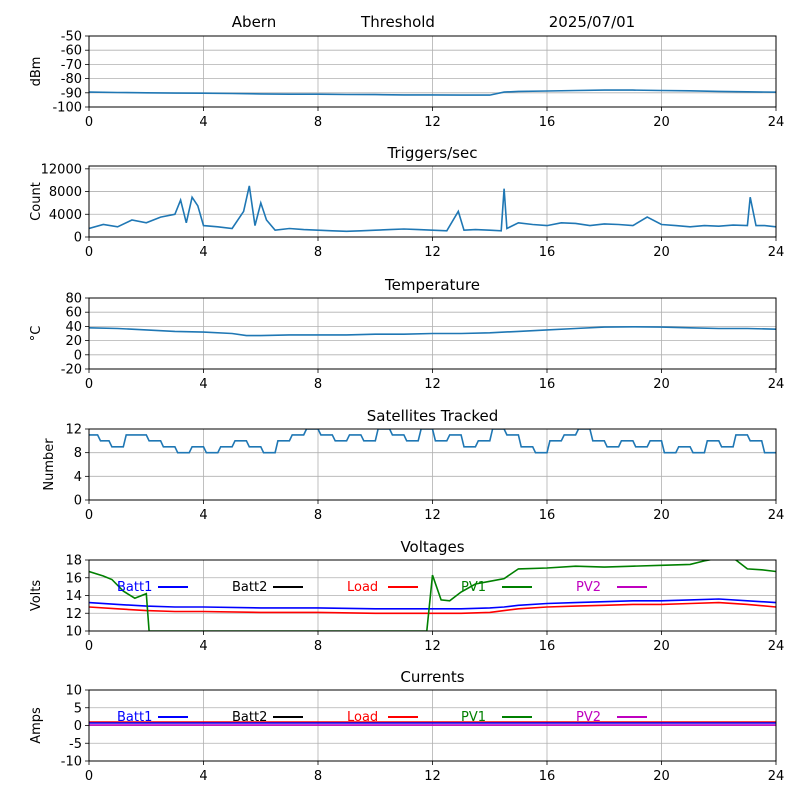  What do you see at coordinates (73, 327) in the screenshot?
I see `y-tick-label: 40` at bounding box center [73, 327].